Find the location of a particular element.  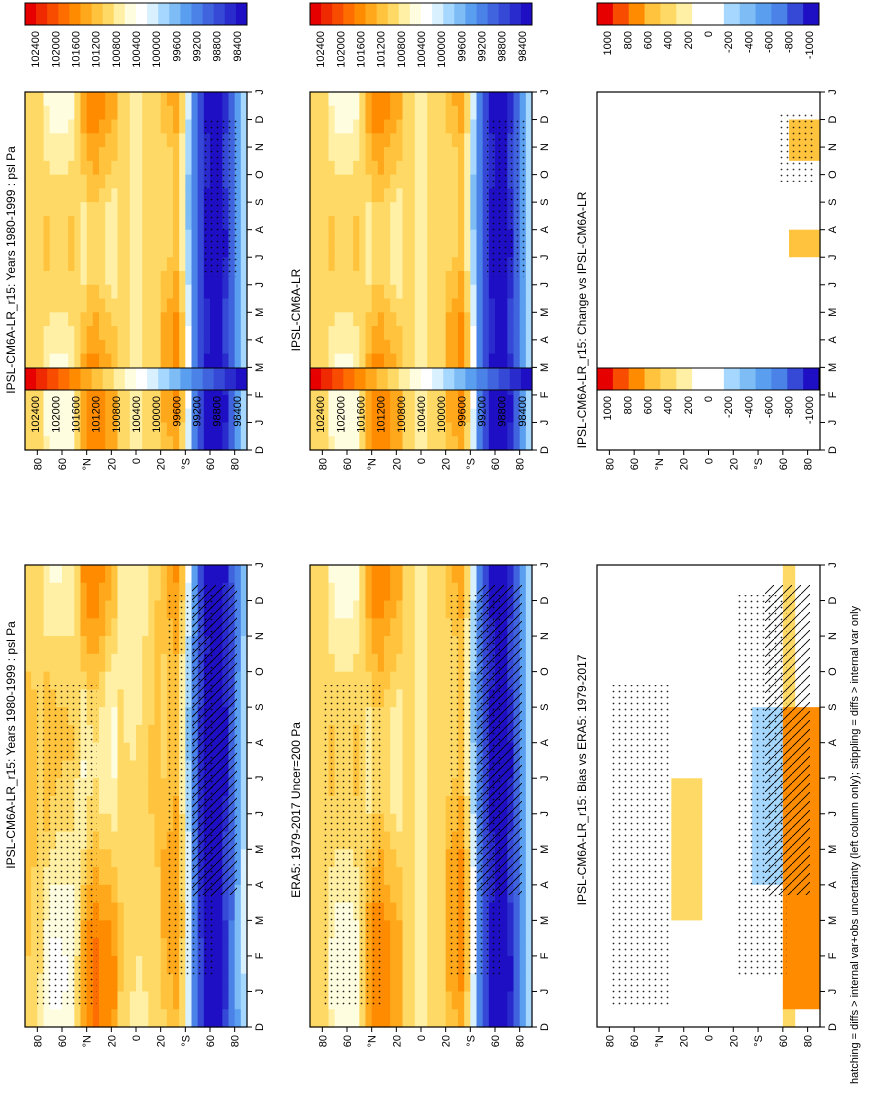

lat-tick-label: 60 is located at coordinates (348, 464).